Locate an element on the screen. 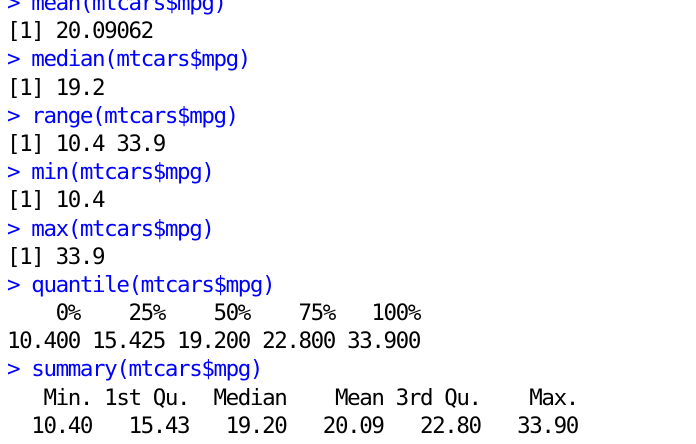 This screenshot has width=696, height=444. console-line-output: [1] 19.2 is located at coordinates (56, 87).